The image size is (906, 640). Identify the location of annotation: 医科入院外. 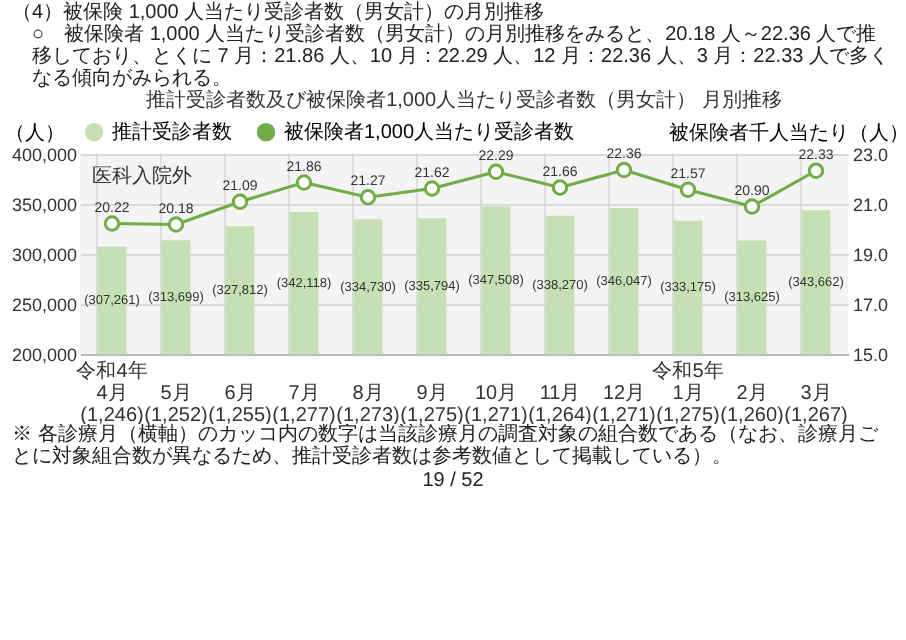
(142, 176).